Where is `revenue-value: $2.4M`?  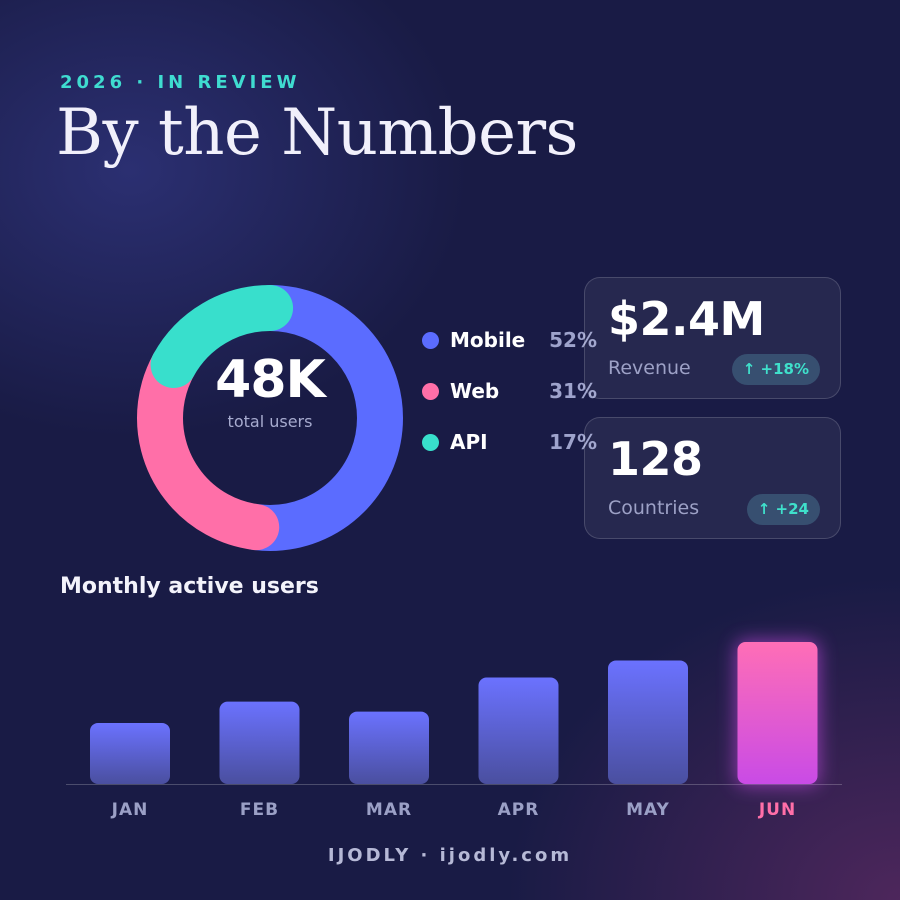
revenue-value: $2.4M is located at coordinates (686, 319).